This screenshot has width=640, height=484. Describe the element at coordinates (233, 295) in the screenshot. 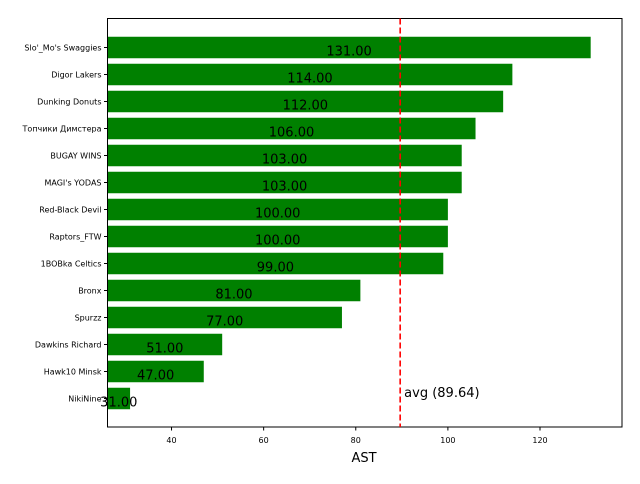

I see `data-label: 81.00` at that location.